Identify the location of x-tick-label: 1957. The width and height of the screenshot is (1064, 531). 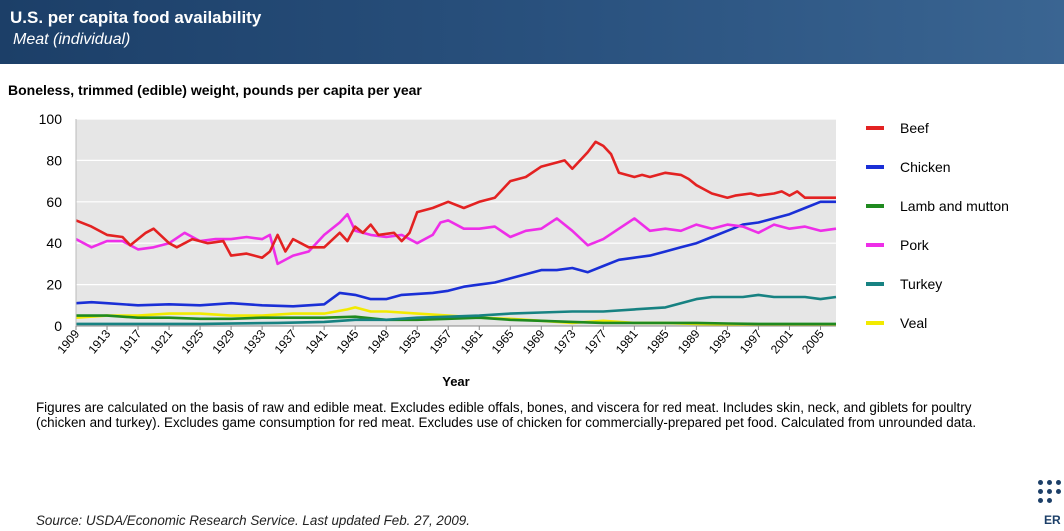
(441, 342).